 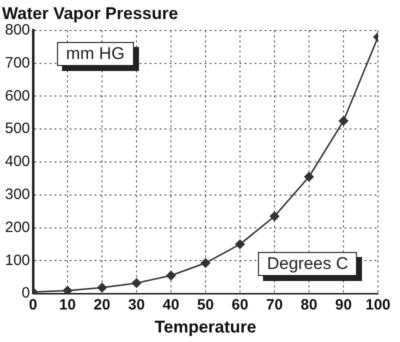 What do you see at coordinates (102, 305) in the screenshot?
I see `x-tick-label: 20` at bounding box center [102, 305].